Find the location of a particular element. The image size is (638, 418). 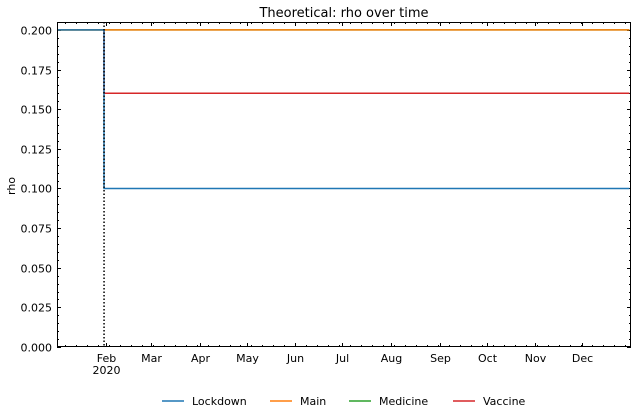

y-tick-label: 0.150 is located at coordinates (37, 110).